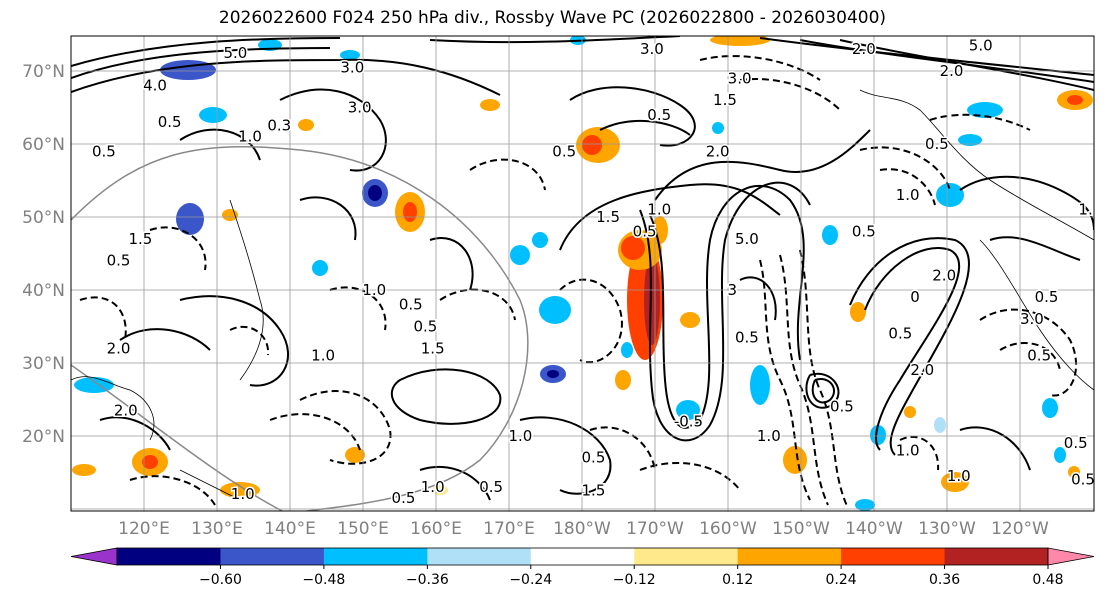 The height and width of the screenshot is (604, 1105). I want to click on lon-label-180w: 180°W, so click(582, 529).